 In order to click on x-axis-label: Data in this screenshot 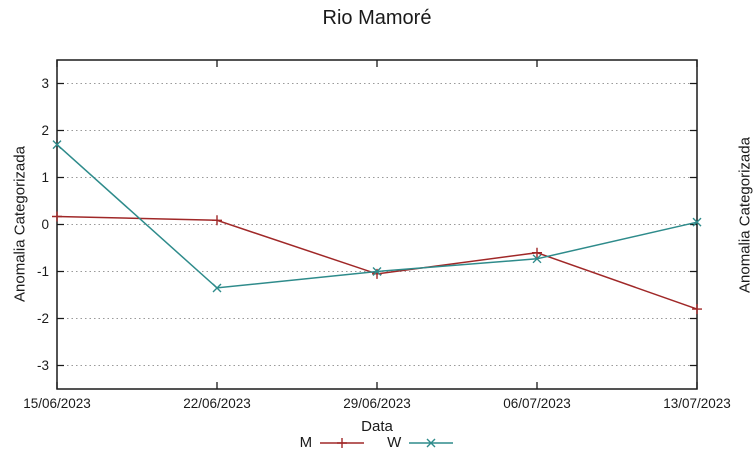, I will do `click(377, 426)`.